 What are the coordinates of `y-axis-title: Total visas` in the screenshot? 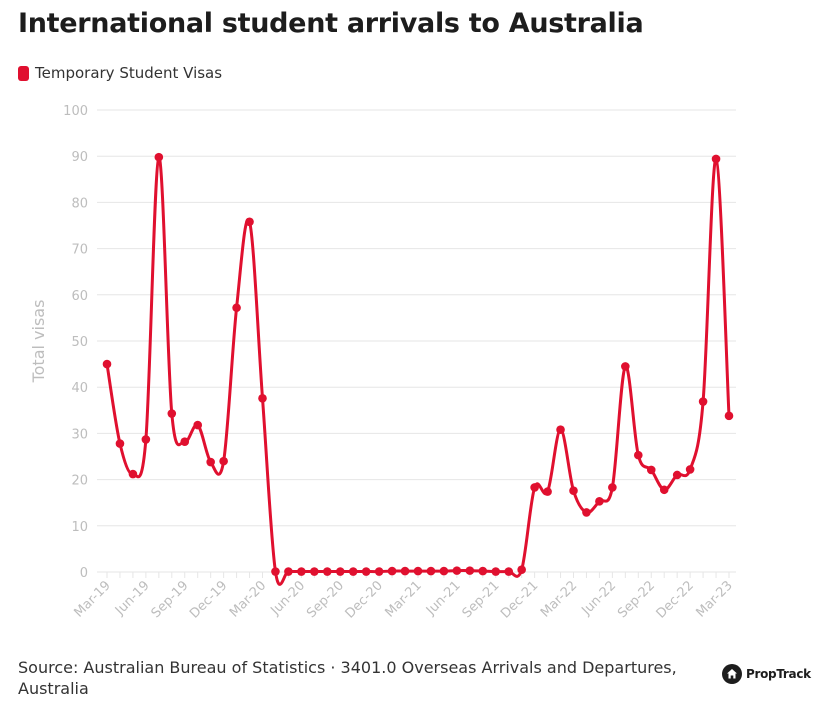 It's located at (38, 342).